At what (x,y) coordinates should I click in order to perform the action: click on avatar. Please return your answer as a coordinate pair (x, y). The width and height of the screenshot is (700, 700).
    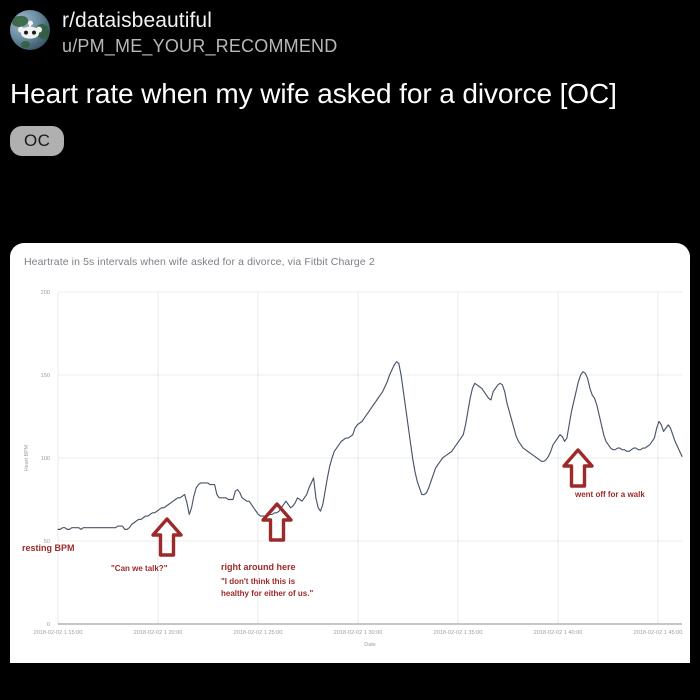
    Looking at the image, I should click on (30, 30).